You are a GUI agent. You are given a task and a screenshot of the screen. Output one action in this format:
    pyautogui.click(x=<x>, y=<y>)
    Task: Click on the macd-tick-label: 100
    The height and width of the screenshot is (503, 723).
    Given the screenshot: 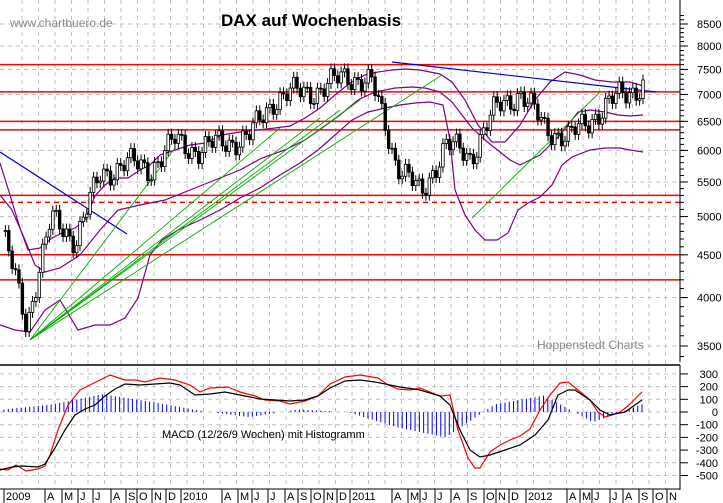 What is the action you would take?
    pyautogui.click(x=709, y=400)
    